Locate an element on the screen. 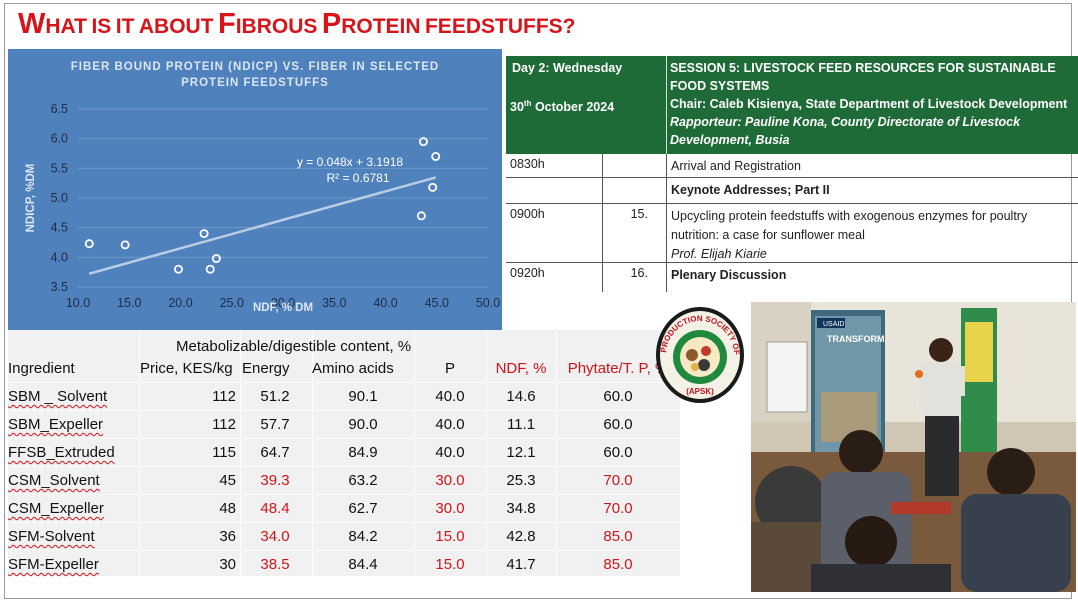  phytate-value: 60.0 is located at coordinates (618, 452).